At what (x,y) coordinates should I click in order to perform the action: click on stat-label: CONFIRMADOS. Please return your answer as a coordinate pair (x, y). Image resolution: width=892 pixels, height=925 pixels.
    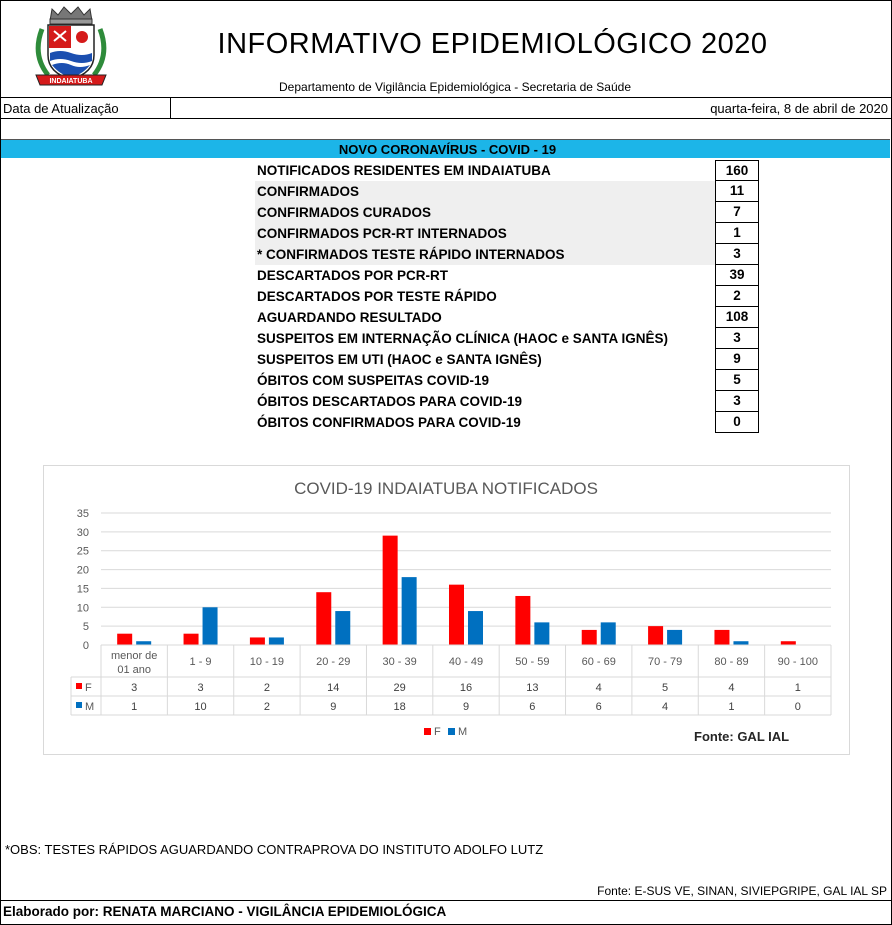
    Looking at the image, I should click on (485, 191).